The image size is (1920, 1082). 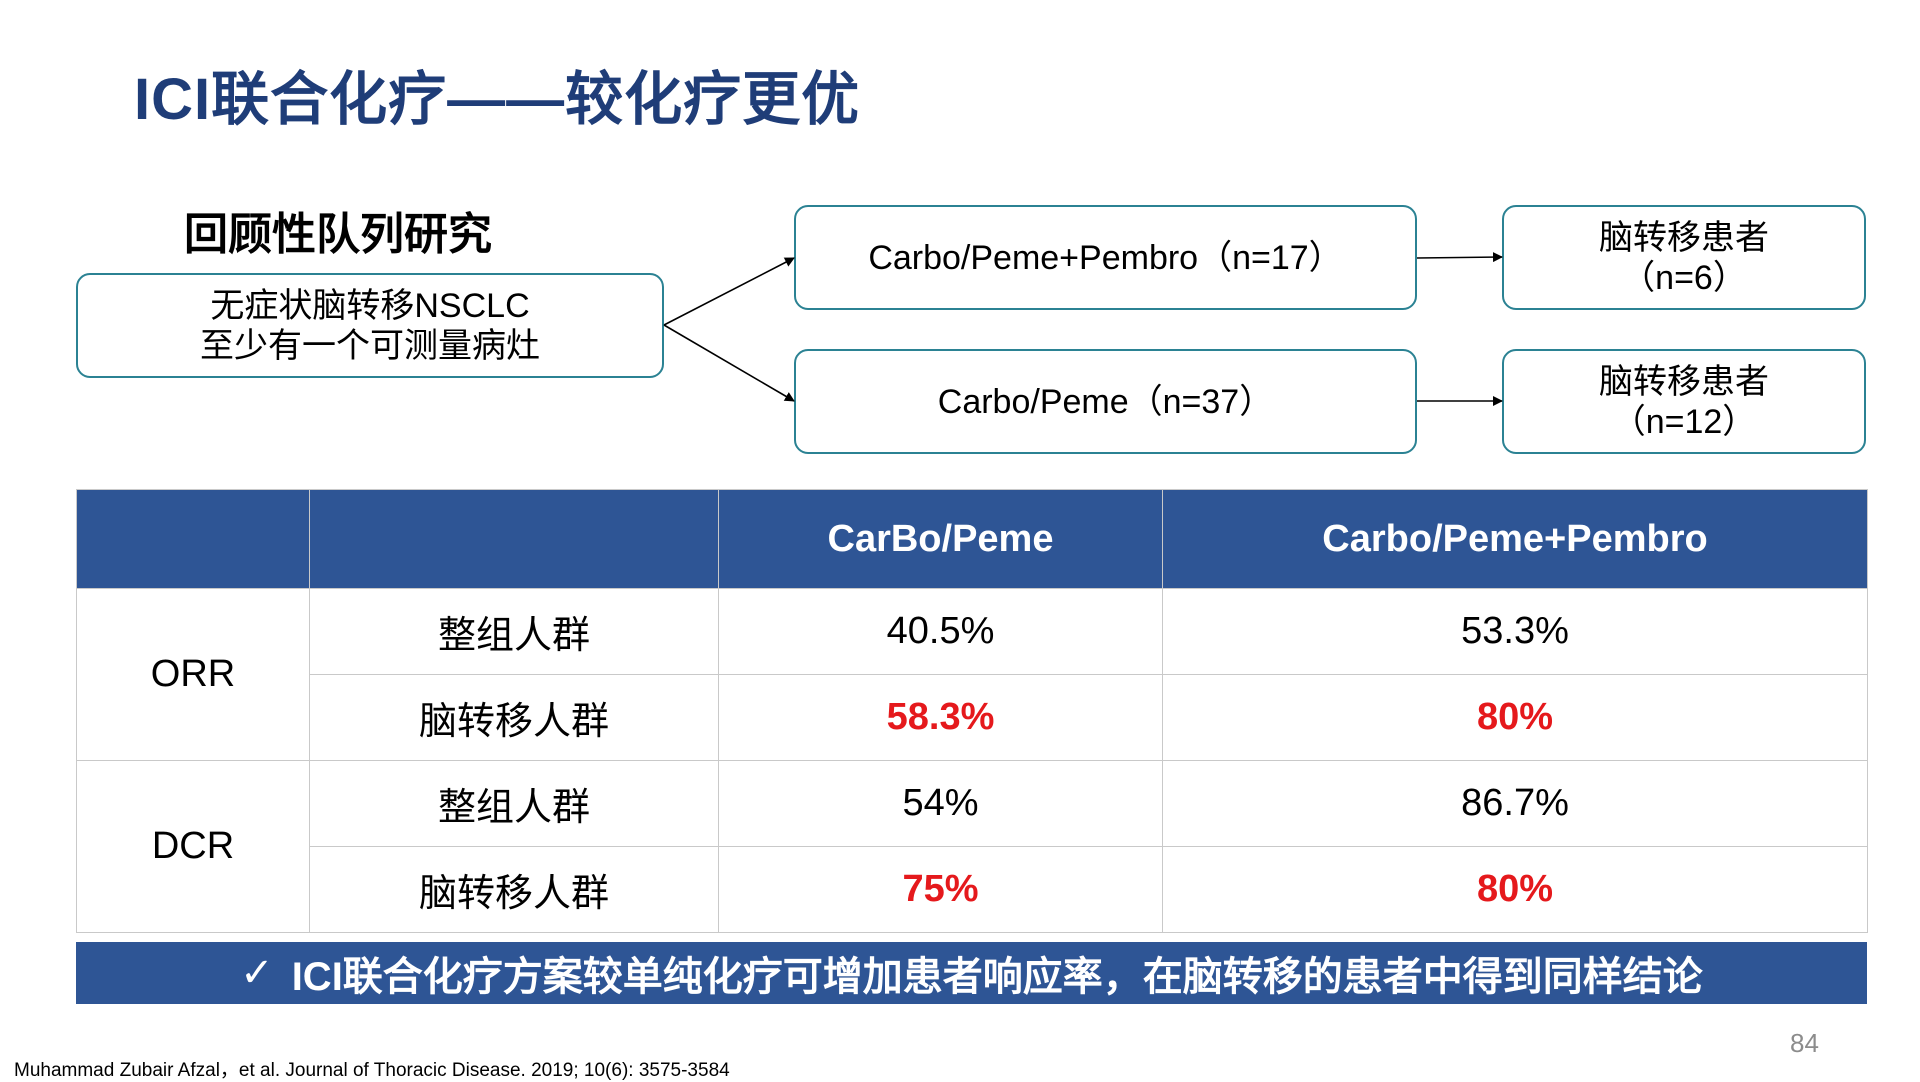 I want to click on combo-value: 53.3%, so click(x=1515, y=631).